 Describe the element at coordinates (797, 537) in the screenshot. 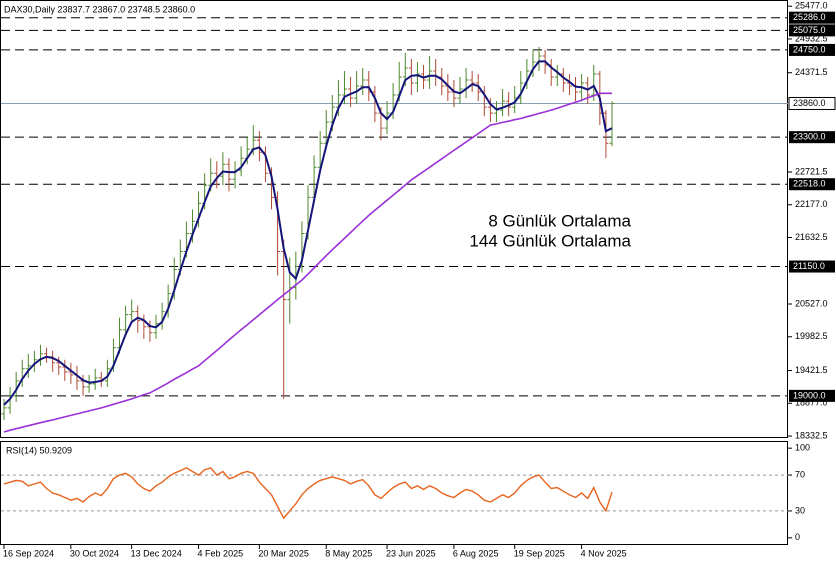

I see `y-tick-label: 0` at that location.